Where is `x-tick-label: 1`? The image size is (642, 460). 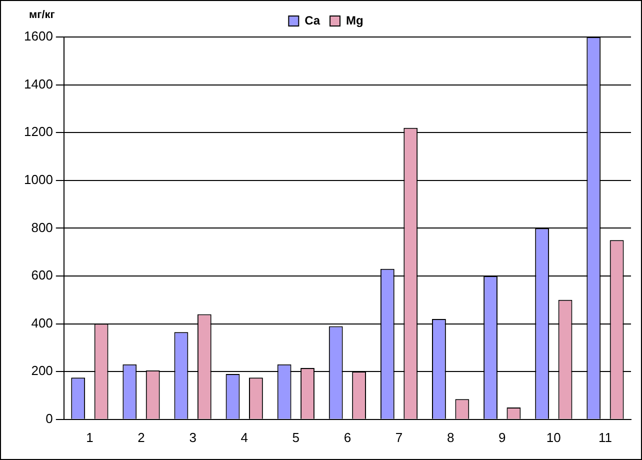 x-tick-label: 1 is located at coordinates (90, 437).